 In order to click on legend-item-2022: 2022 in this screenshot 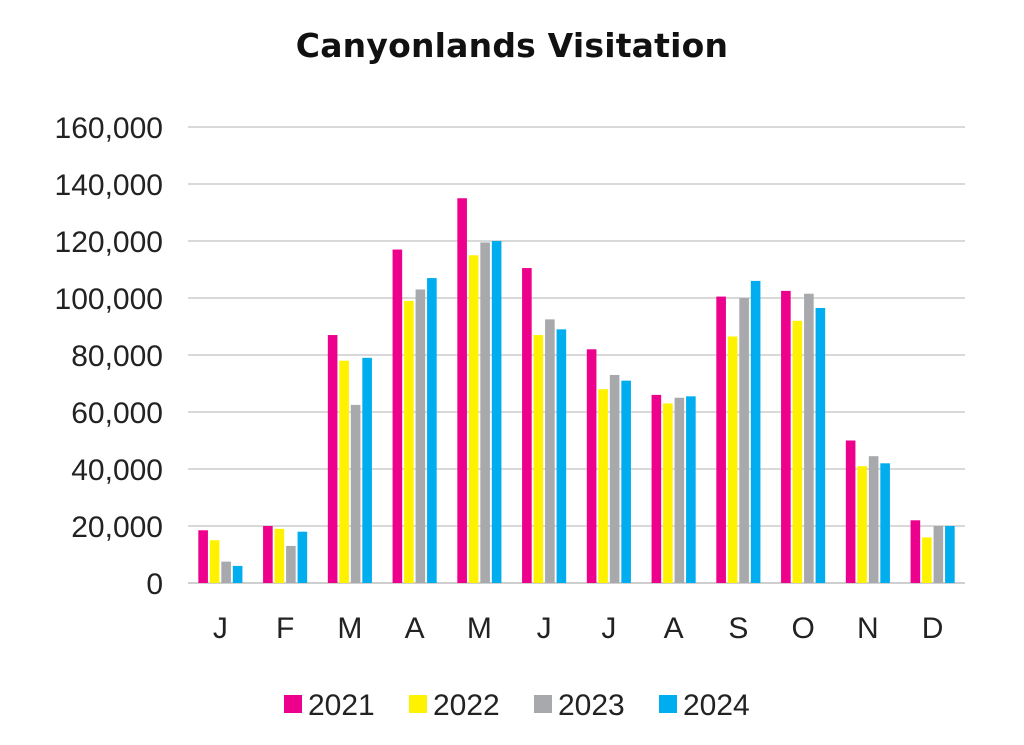, I will do `click(454, 705)`.